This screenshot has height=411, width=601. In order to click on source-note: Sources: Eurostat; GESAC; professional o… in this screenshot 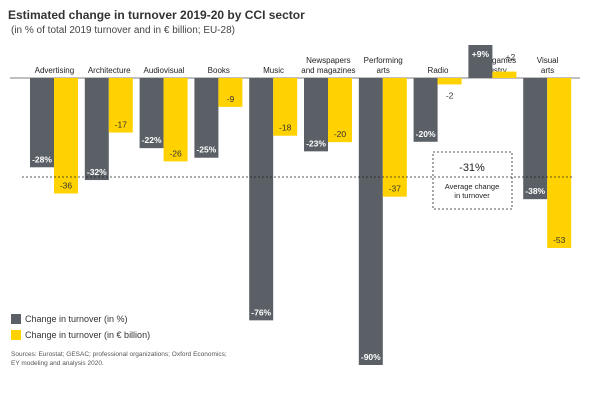, I will do `click(119, 359)`.